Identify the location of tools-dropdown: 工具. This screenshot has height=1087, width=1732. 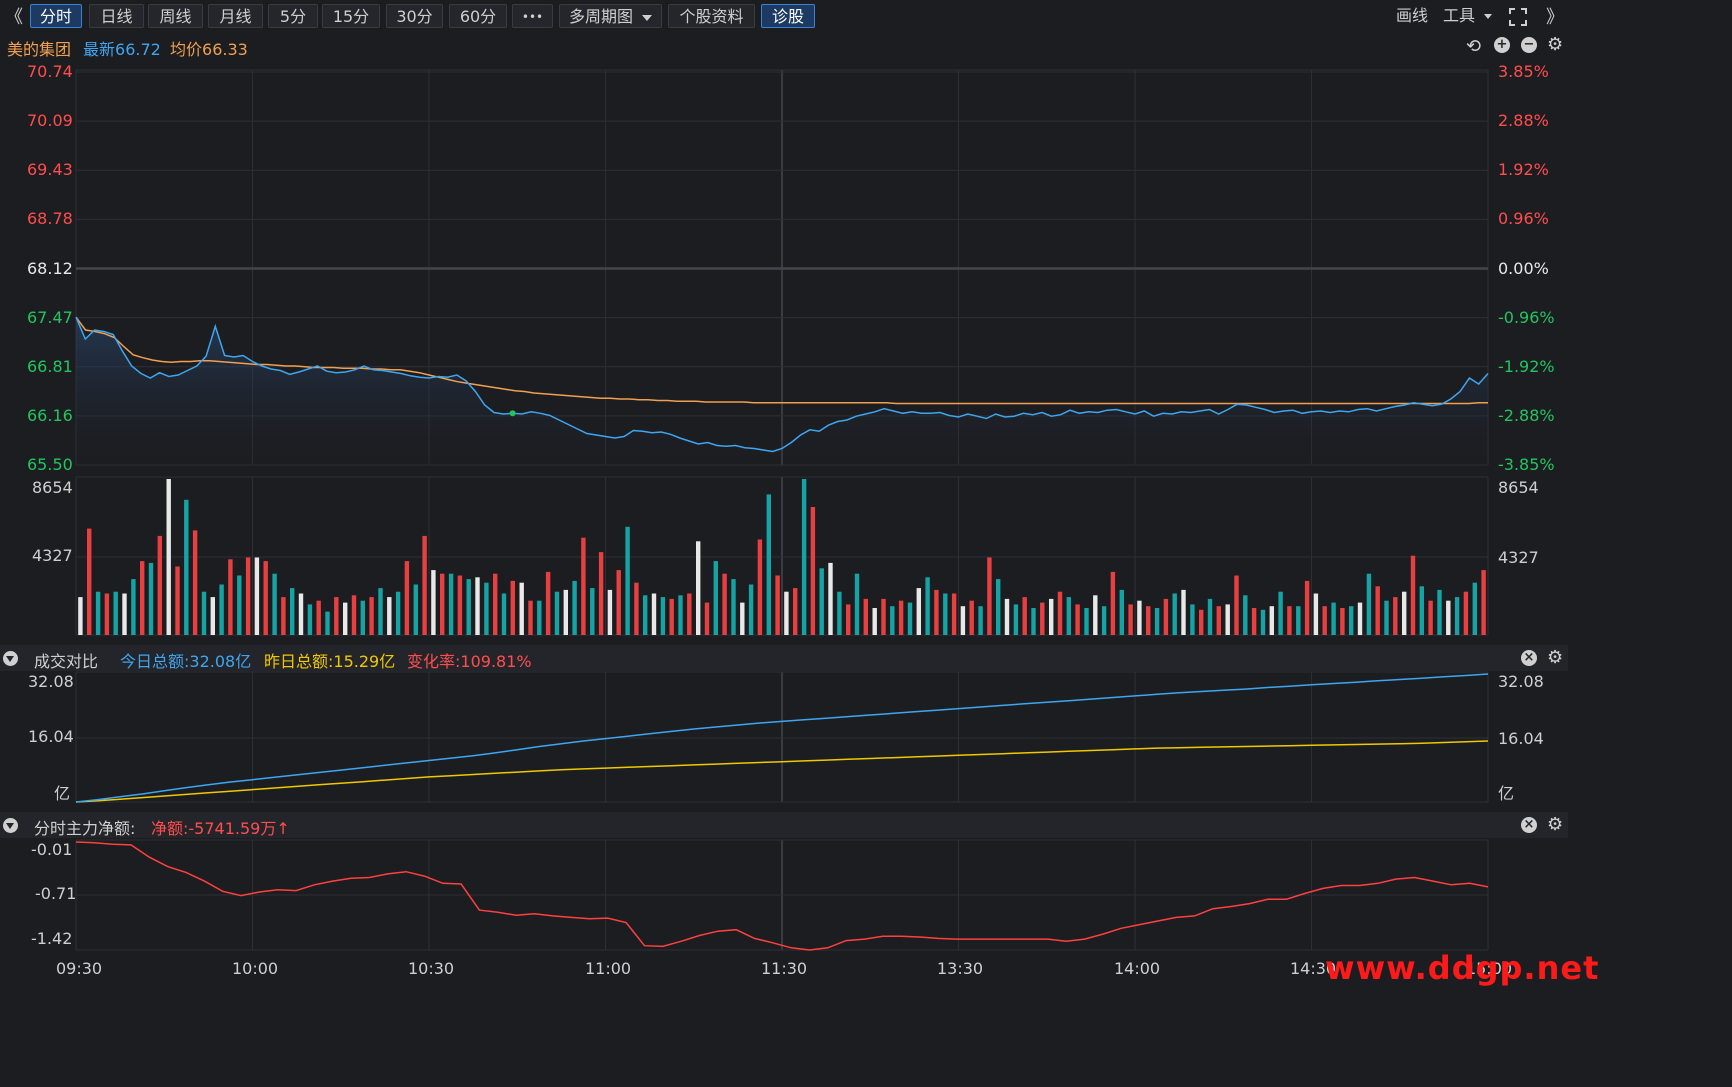
(1468, 16).